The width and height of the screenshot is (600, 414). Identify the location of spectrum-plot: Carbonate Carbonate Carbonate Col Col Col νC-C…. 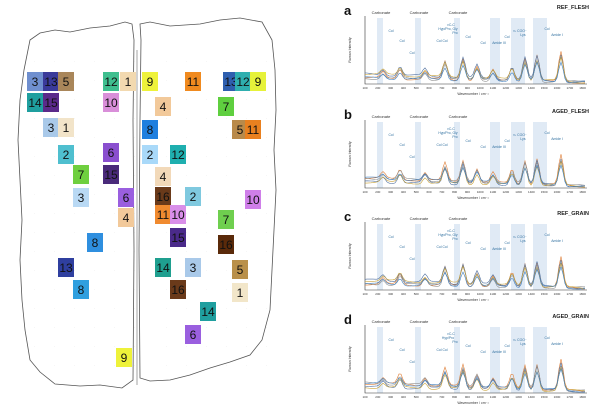
(467, 157).